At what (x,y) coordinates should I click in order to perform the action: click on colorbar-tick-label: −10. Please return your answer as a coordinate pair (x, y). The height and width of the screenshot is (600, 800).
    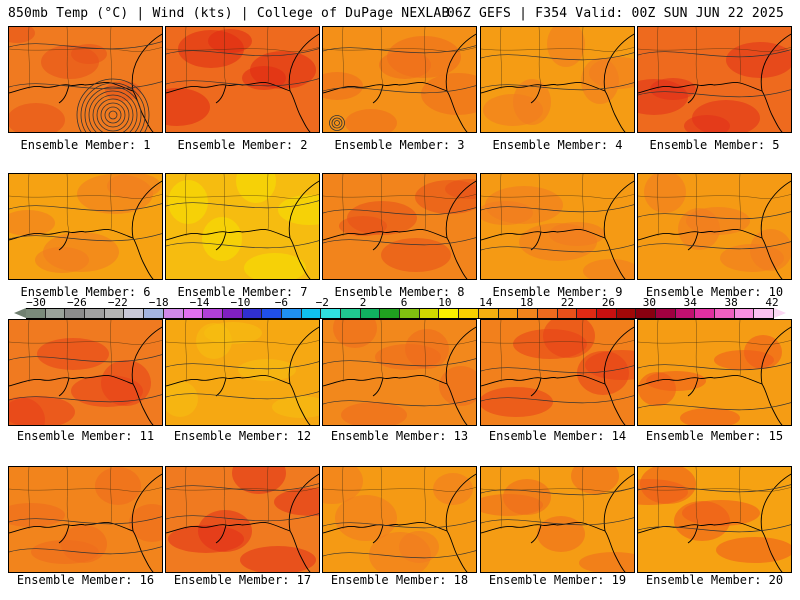
    Looking at the image, I should click on (240, 302).